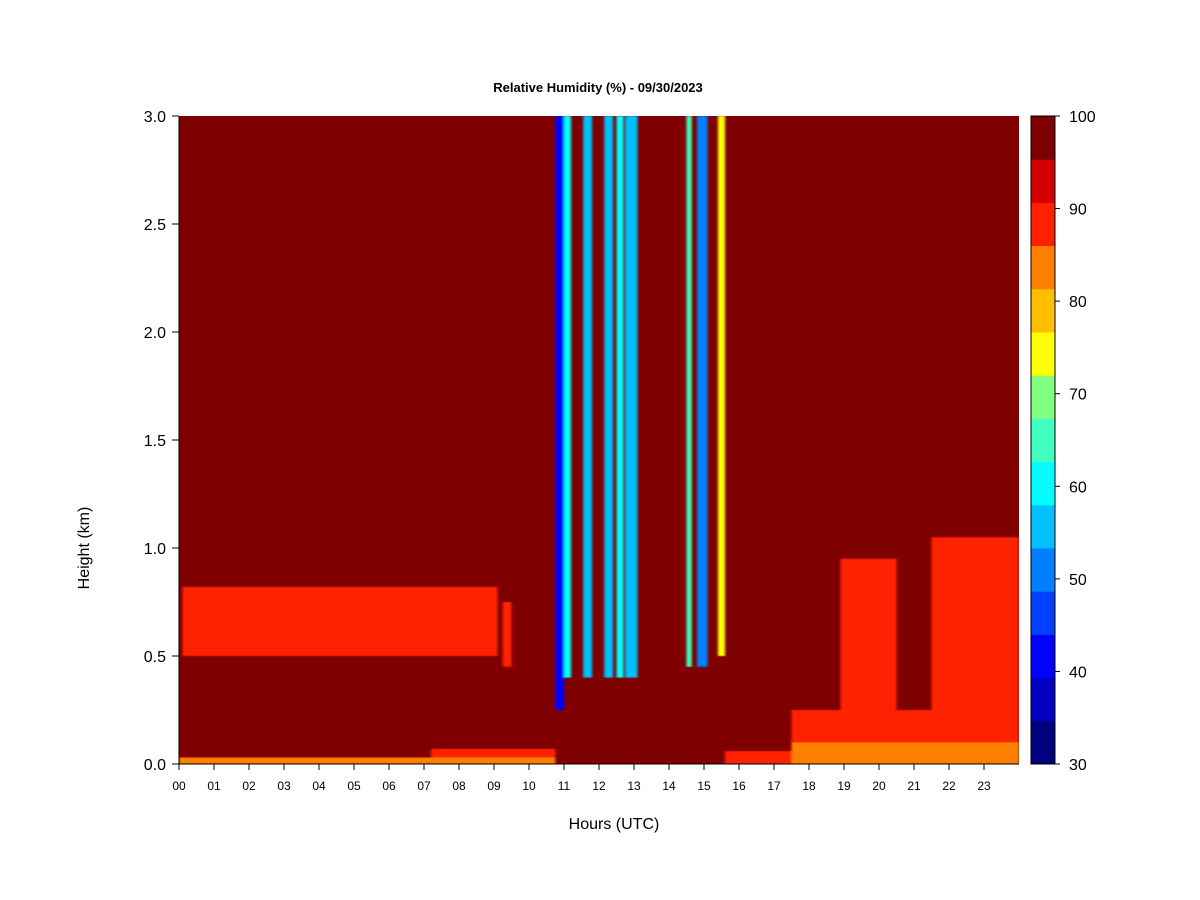 The width and height of the screenshot is (1200, 900). I want to click on colorbar-tick-label: 40, so click(1078, 672).